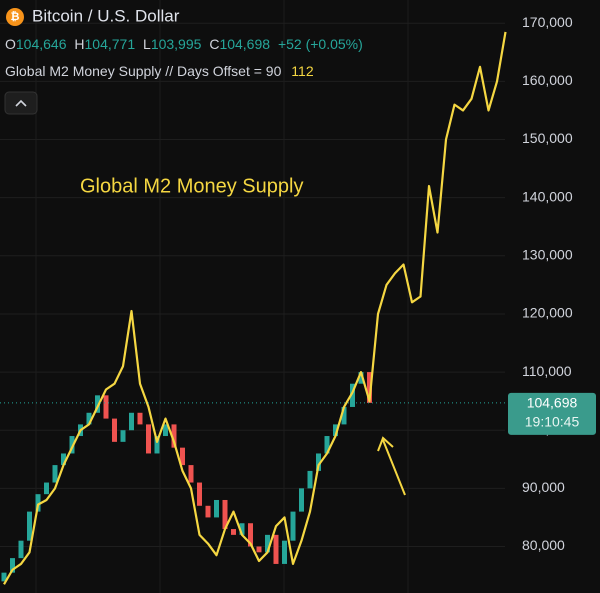 The image size is (600, 593). I want to click on y-tick-label: 110,000, so click(547, 371).